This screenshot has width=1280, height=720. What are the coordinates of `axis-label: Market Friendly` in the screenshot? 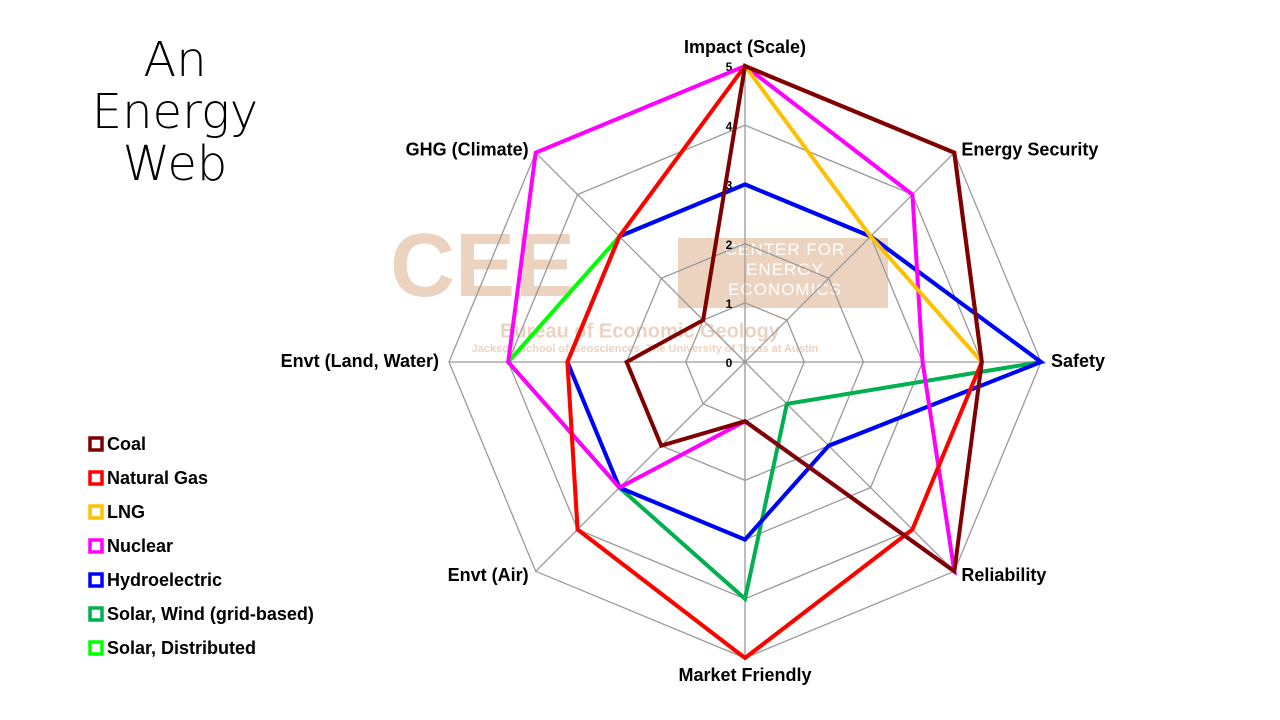 It's located at (744, 675).